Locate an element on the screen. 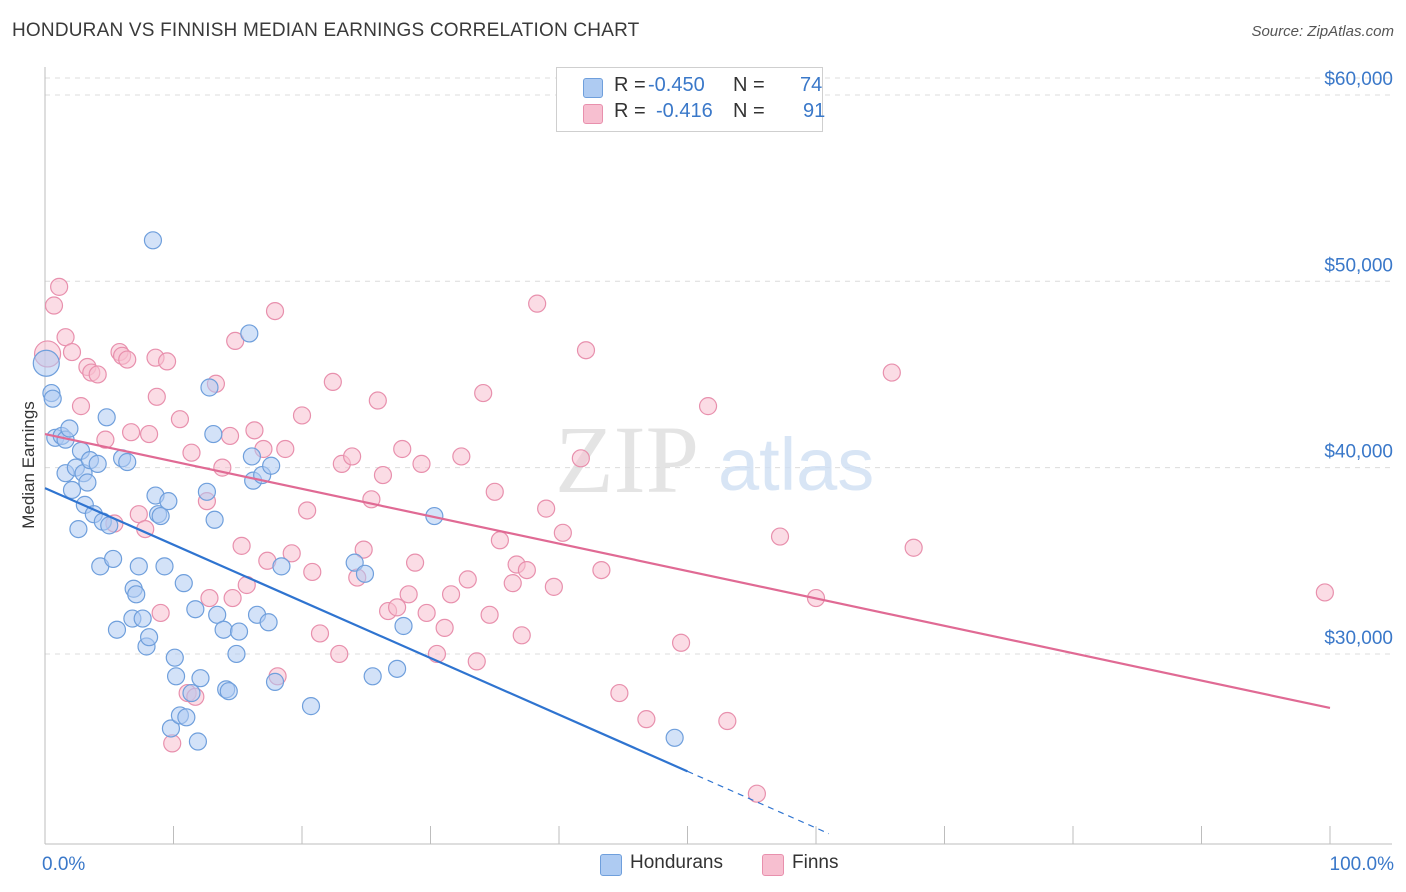 The width and height of the screenshot is (1406, 892). correlation-legend: R = -0.450 N = 74 R = -0.416 N = 91 is located at coordinates (691, 99).